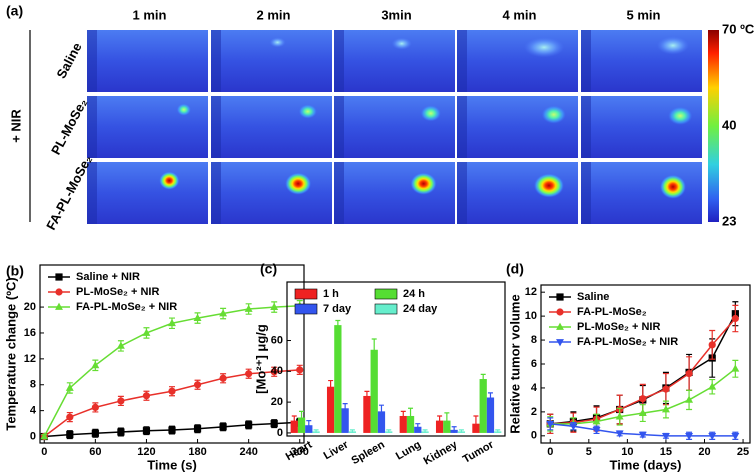 Image resolution: width=756 pixels, height=474 pixels. Describe the element at coordinates (441, 452) in the screenshot. I see `x-tick-label: Kidney` at that location.